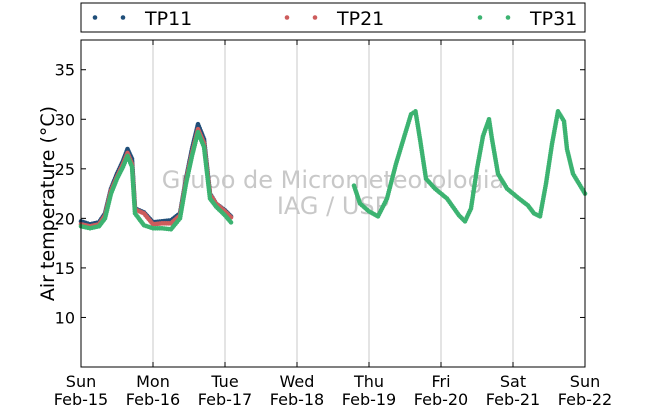 Image resolution: width=650 pixels, height=409 pixels. What do you see at coordinates (585, 399) in the screenshot?
I see `x-tick-label-date: Feb-22` at bounding box center [585, 399].